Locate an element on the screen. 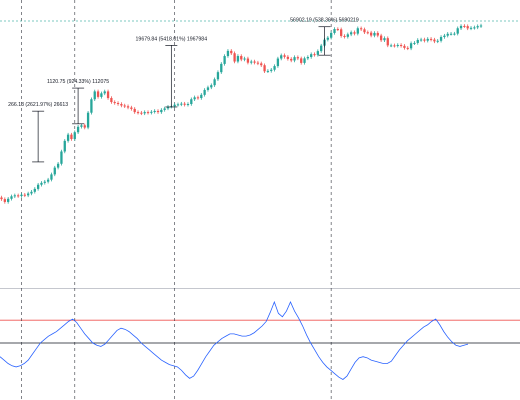 This screenshot has height=400, width=520. oscillator-bands is located at coordinates (260, 316).